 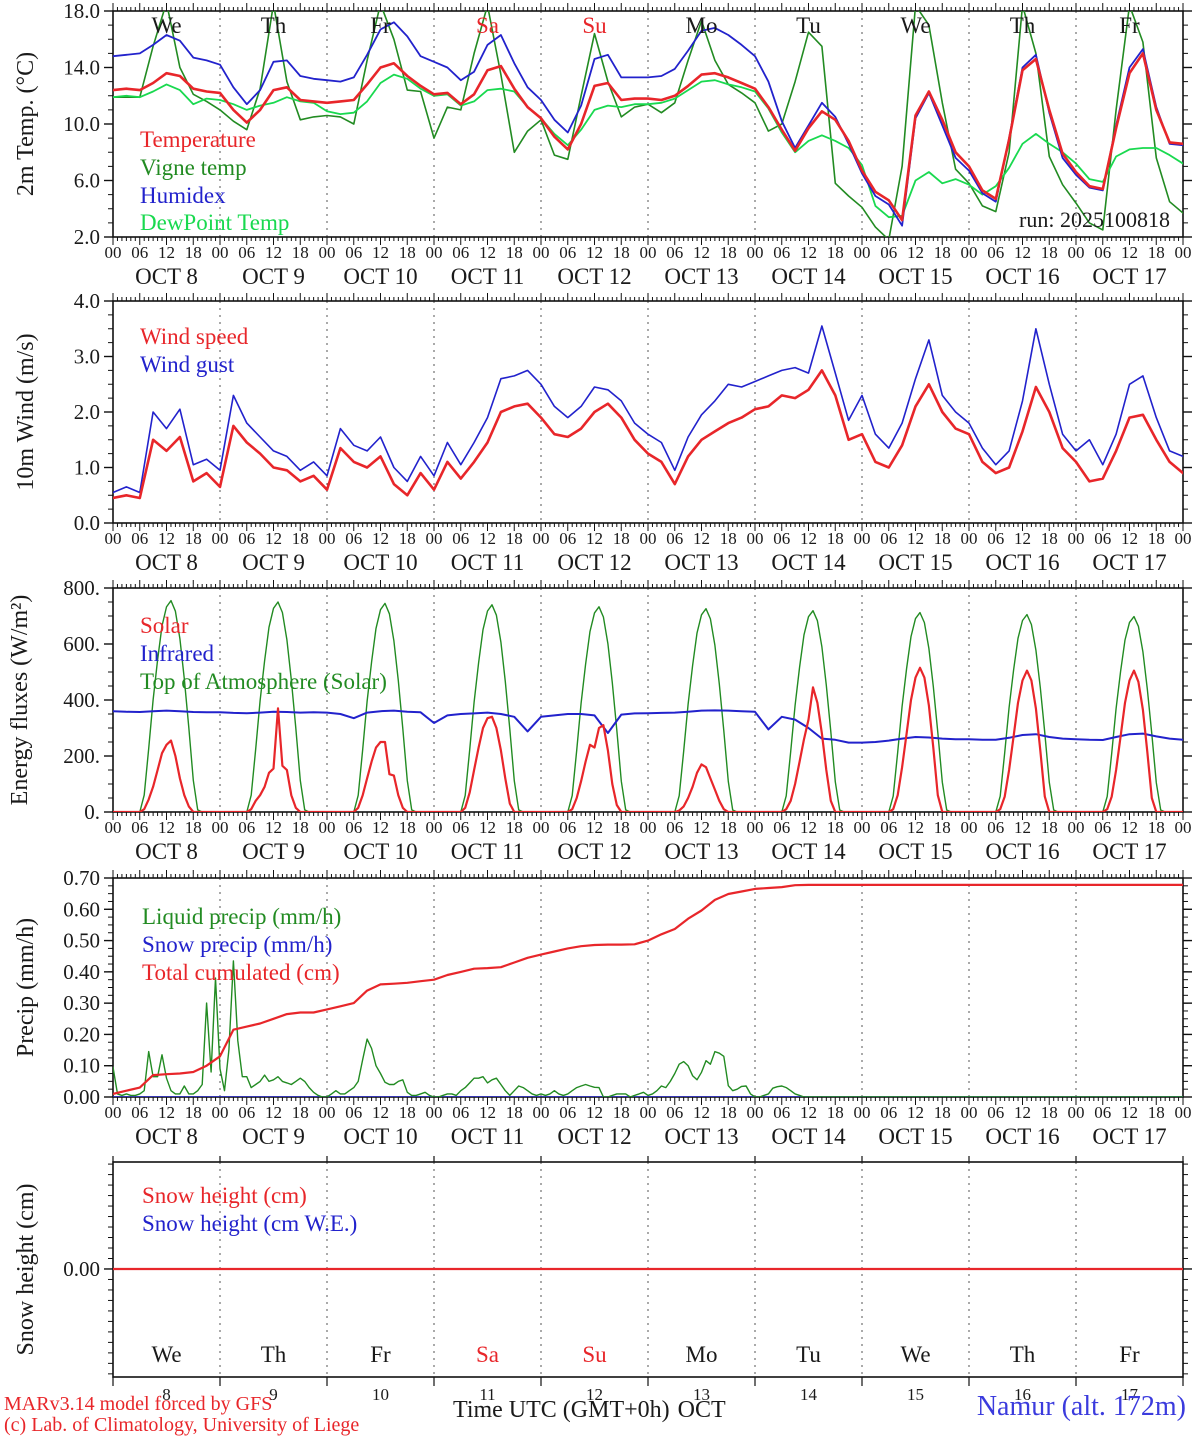 What do you see at coordinates (183, 195) in the screenshot?
I see `legend-humidex: Humidex` at bounding box center [183, 195].